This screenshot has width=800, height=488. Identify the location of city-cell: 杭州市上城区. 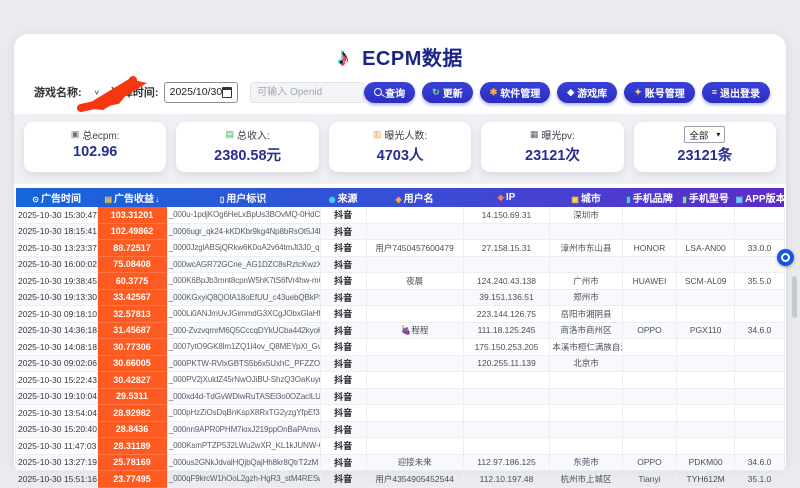
(586, 479).